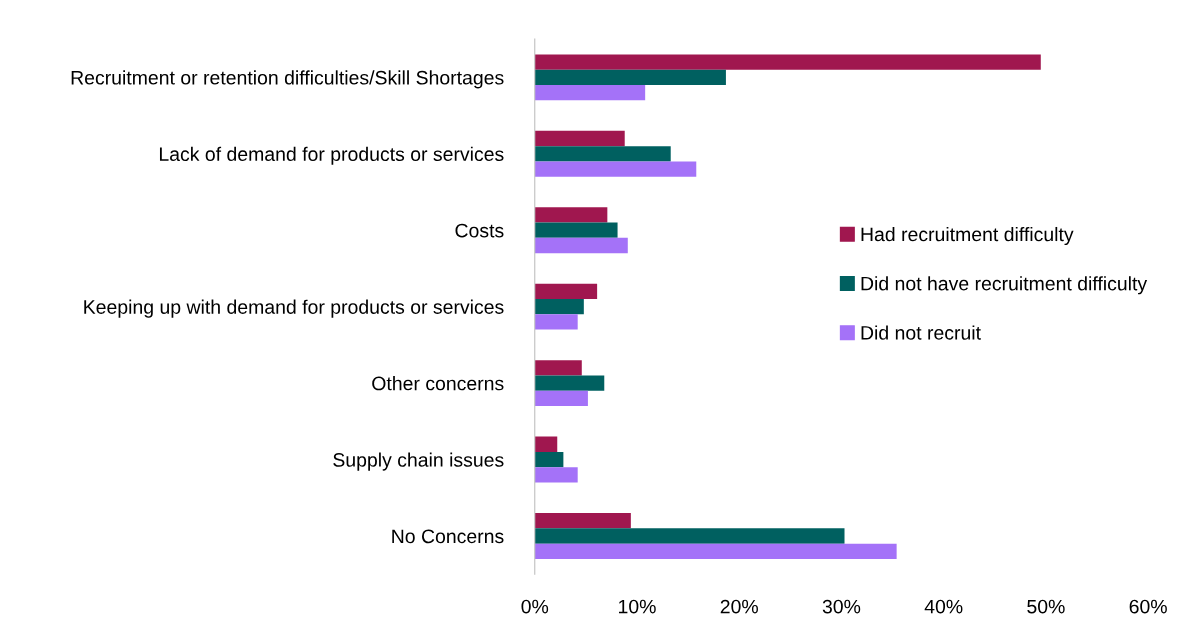 The image size is (1191, 631). Describe the element at coordinates (921, 332) in the screenshot. I see `legend-label: Did not recruit` at that location.